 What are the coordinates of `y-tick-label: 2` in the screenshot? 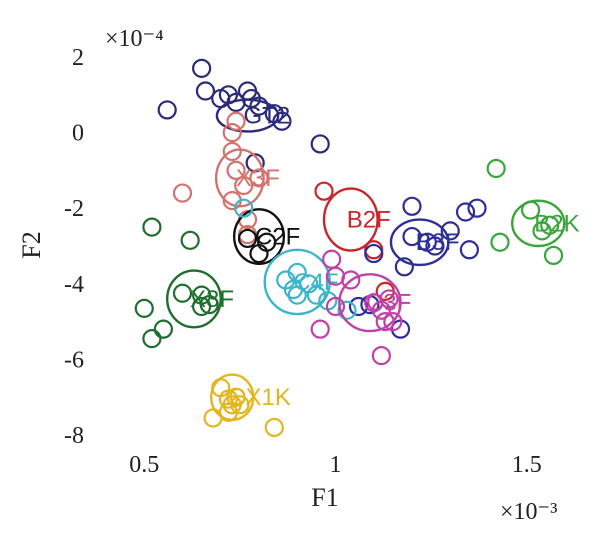 It's located at (78, 58).